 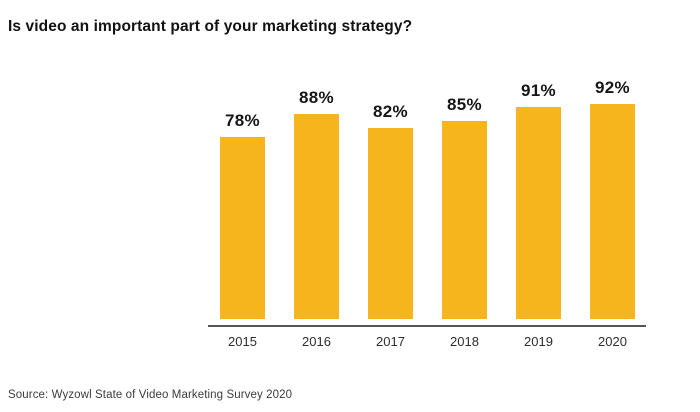 What do you see at coordinates (242, 120) in the screenshot?
I see `bar-value-label-2015: 78%` at bounding box center [242, 120].